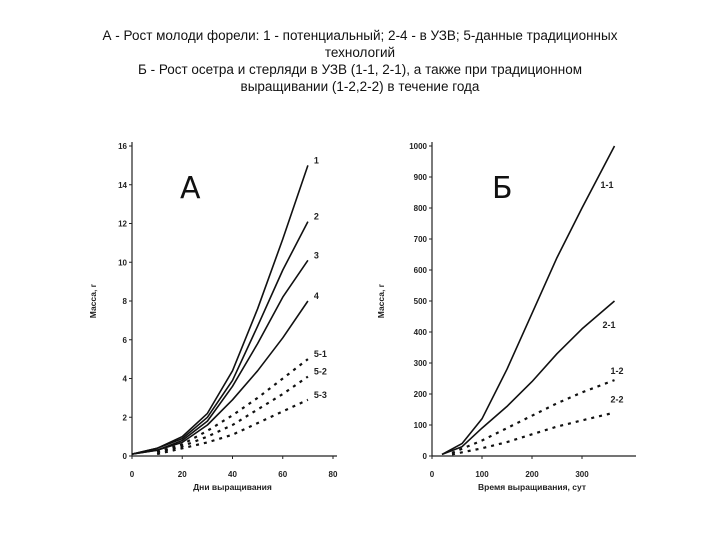 This screenshot has width=720, height=540. I want to click on chart-2-y-tick-label: 900, so click(421, 177).